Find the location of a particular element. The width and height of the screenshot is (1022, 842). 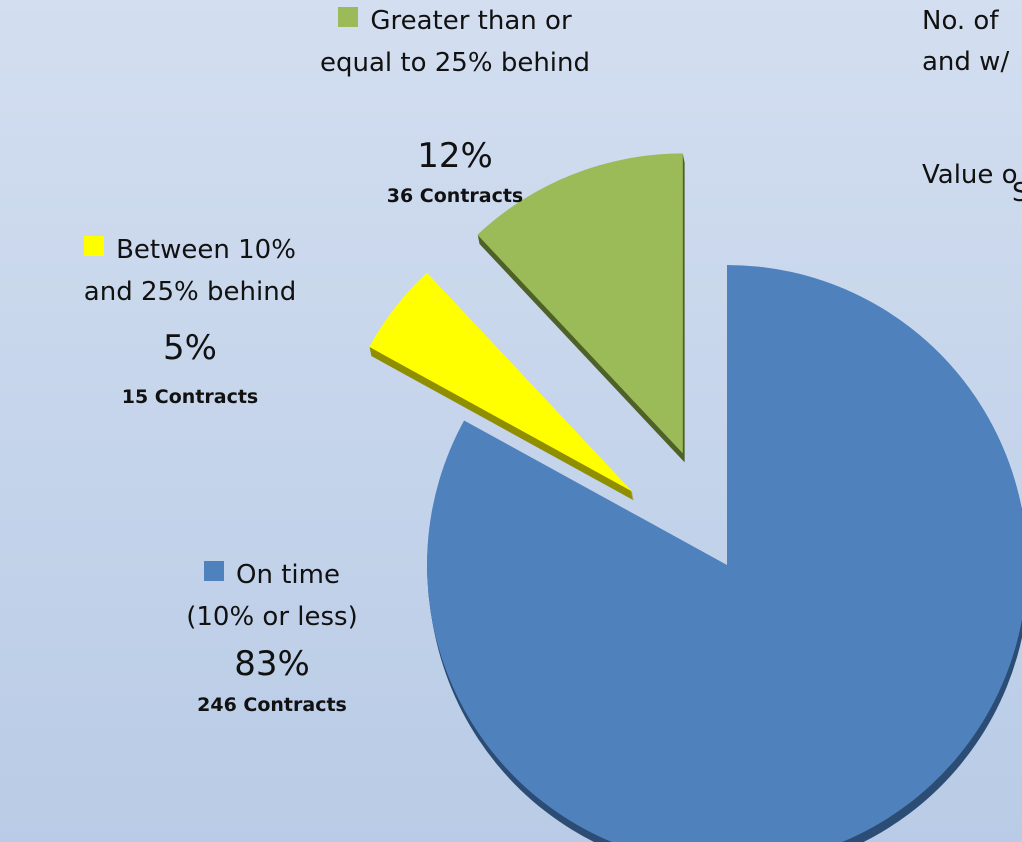

annotation: and w/ is located at coordinates (966, 62).